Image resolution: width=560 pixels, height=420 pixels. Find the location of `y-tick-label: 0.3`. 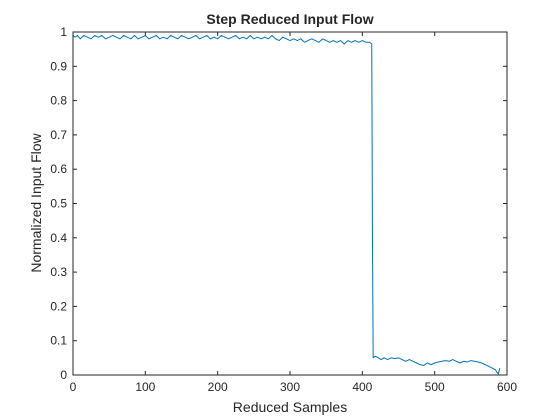

y-tick-label: 0.3 is located at coordinates (58, 272).